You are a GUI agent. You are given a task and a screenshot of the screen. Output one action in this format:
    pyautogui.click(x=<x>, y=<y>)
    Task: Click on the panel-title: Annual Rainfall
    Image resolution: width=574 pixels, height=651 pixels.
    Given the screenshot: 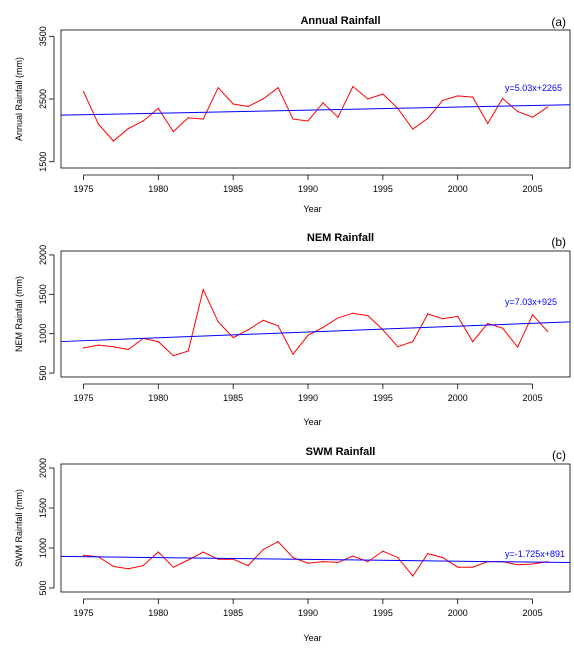 What is the action you would take?
    pyautogui.click(x=340, y=21)
    